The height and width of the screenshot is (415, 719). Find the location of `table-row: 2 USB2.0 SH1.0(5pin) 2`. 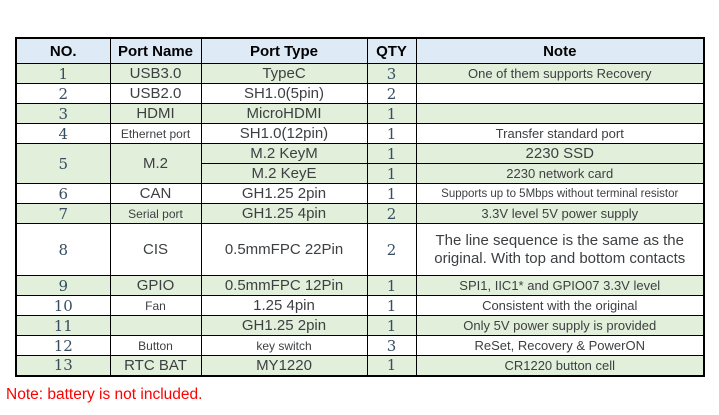

table-row: 2 USB2.0 SH1.0(5pin) 2 is located at coordinates (360, 93).